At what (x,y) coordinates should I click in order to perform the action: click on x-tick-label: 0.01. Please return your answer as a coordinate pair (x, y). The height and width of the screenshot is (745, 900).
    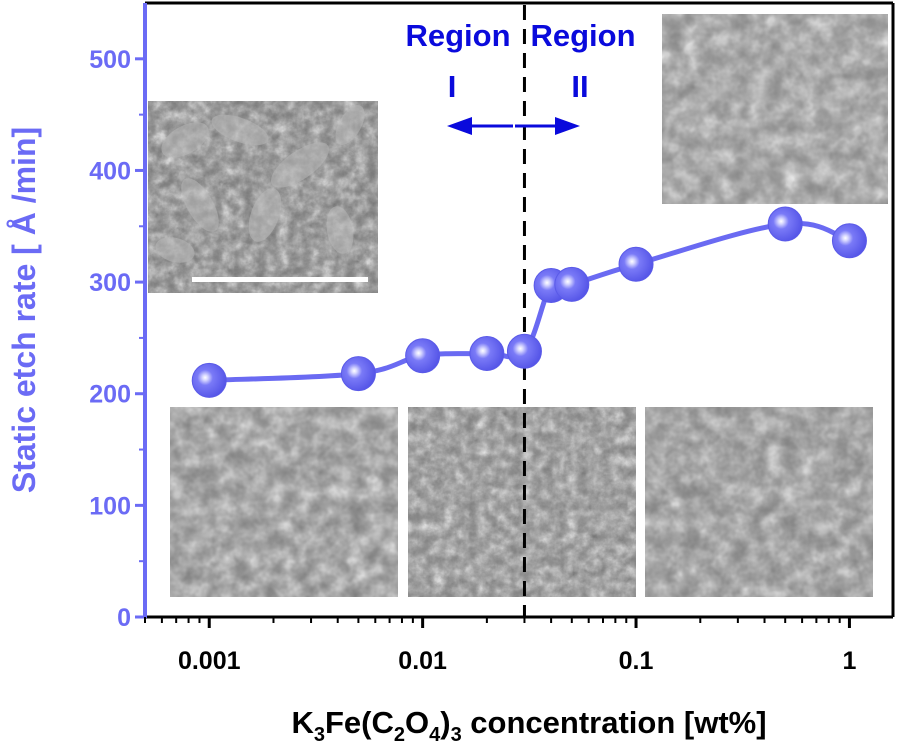
    Looking at the image, I should click on (422, 661).